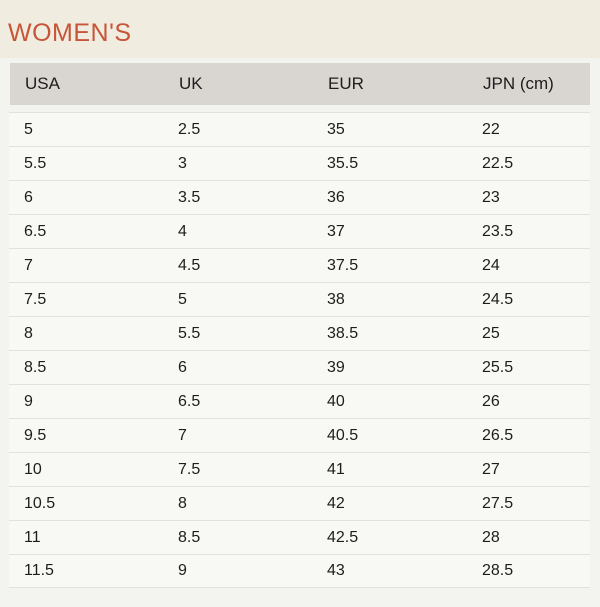 The width and height of the screenshot is (600, 607). What do you see at coordinates (28, 401) in the screenshot?
I see `cell-usa: 9` at bounding box center [28, 401].